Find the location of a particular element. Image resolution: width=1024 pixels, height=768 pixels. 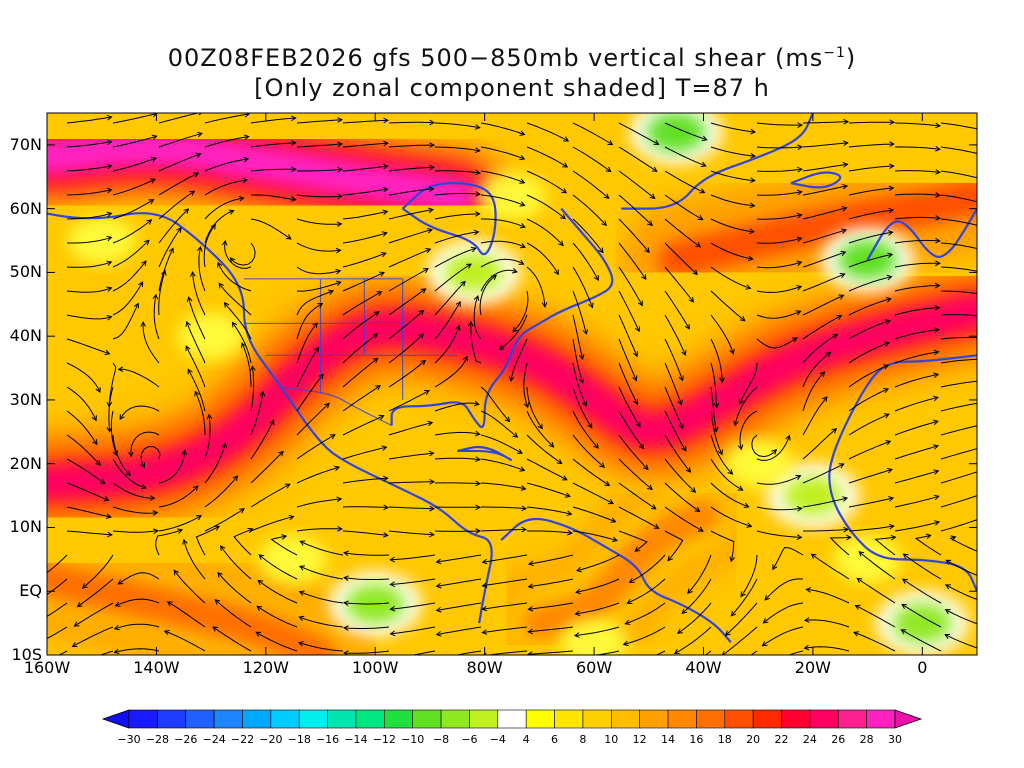

atlantic-jet-core is located at coordinates (817, 227).